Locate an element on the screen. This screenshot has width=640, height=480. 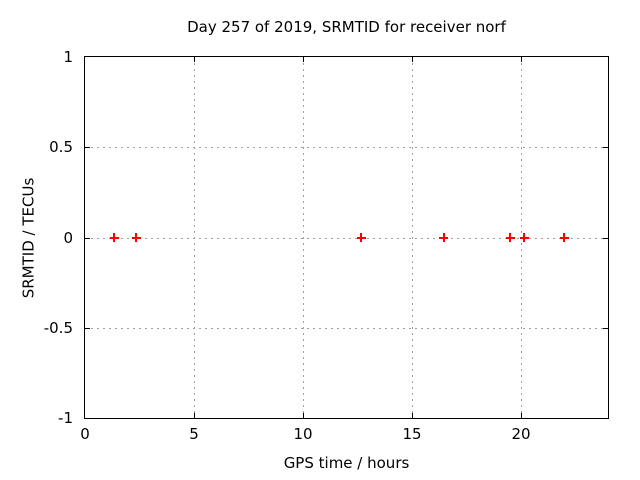
x-tick-label: 20 is located at coordinates (521, 434).